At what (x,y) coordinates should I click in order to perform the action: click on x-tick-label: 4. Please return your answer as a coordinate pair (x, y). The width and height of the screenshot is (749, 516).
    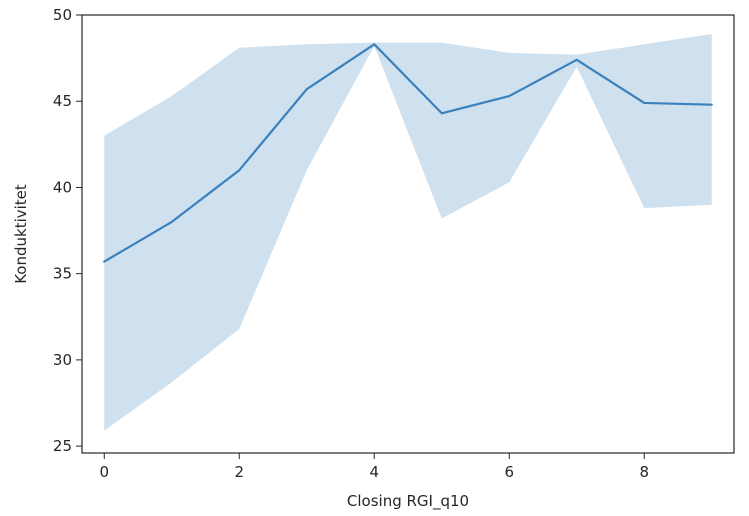
    Looking at the image, I should click on (374, 472).